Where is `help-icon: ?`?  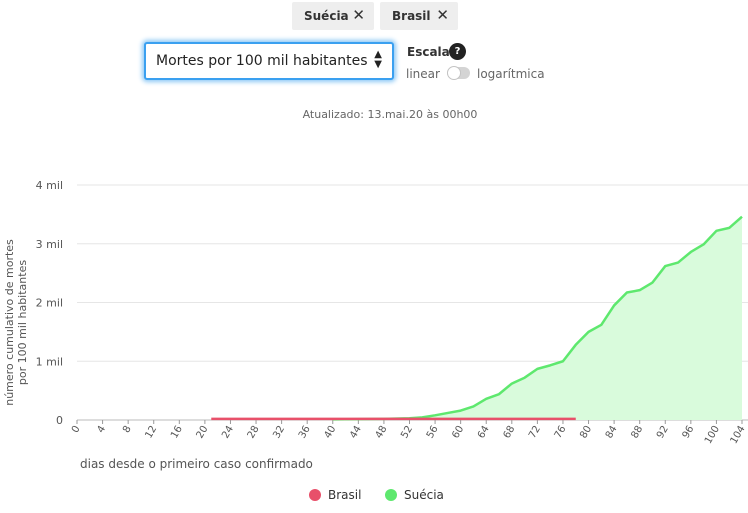
help-icon: ? is located at coordinates (457, 51).